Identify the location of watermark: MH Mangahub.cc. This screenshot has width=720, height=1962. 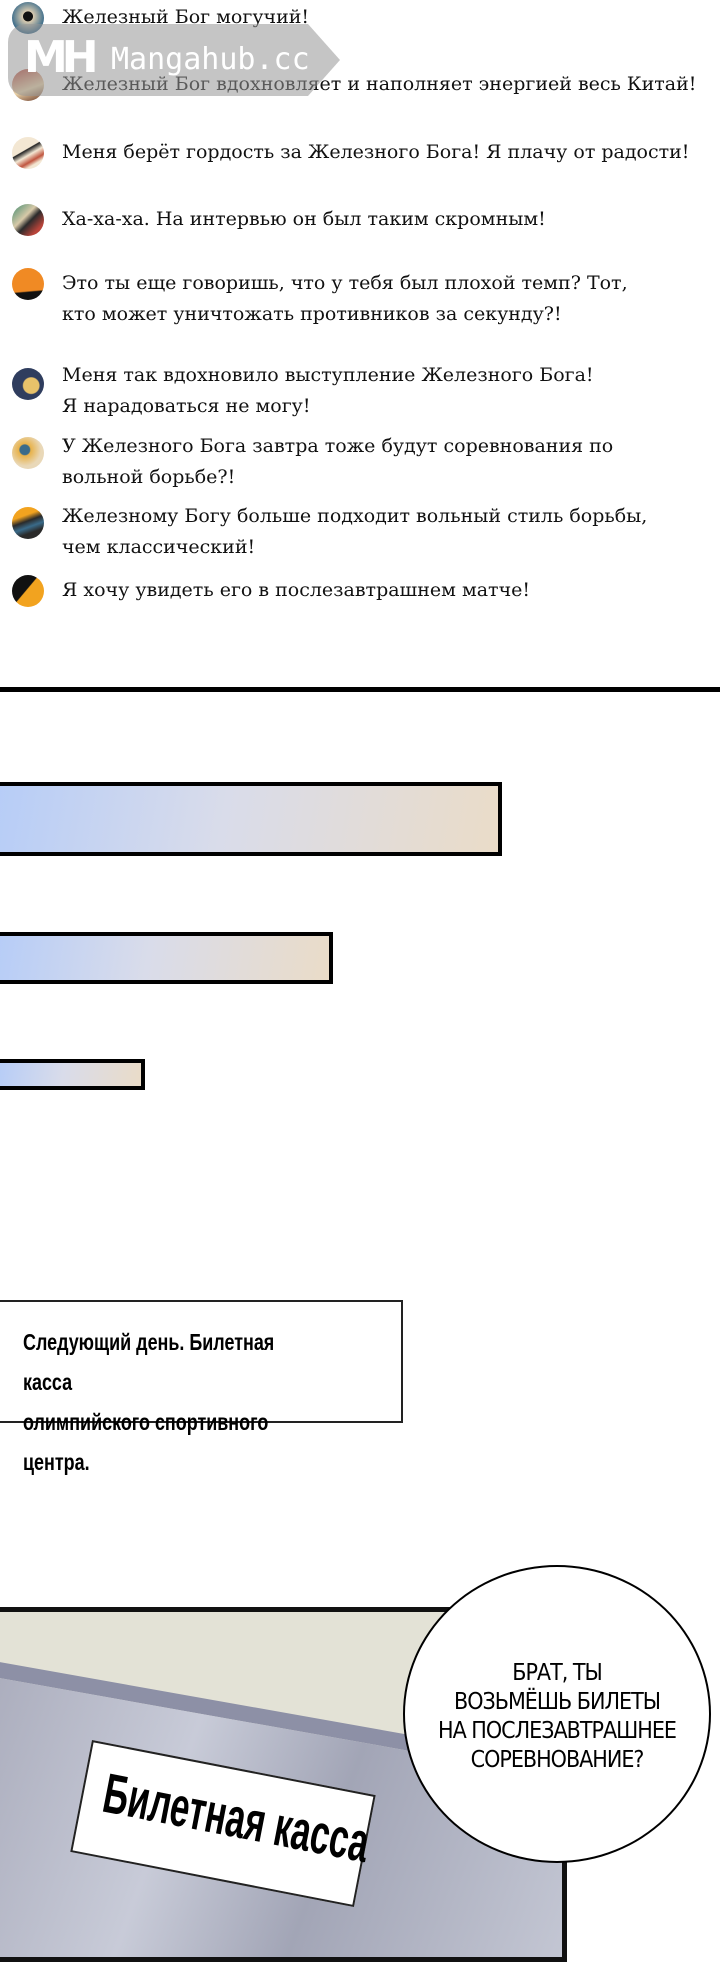
(174, 60).